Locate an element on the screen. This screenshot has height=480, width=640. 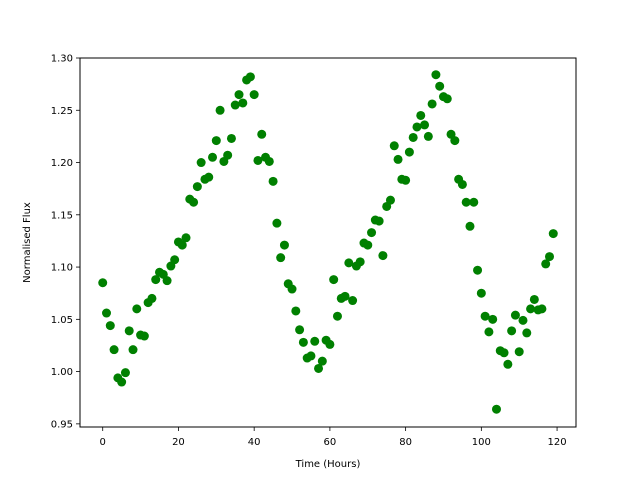
y-tick-label: 1.00 is located at coordinates (62, 372).